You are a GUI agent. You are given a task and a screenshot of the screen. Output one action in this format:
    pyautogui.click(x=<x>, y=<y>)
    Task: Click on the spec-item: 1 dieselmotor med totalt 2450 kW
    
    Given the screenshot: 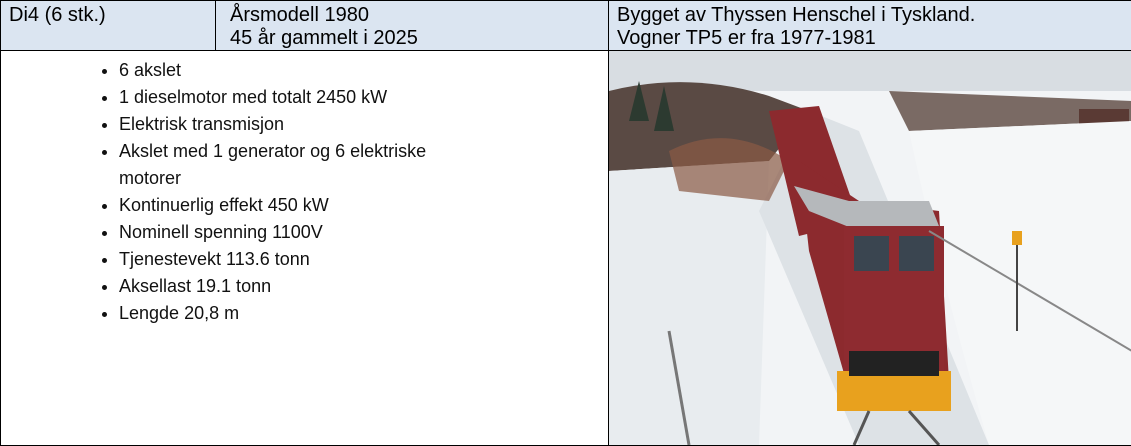 What is the action you would take?
    pyautogui.click(x=289, y=97)
    